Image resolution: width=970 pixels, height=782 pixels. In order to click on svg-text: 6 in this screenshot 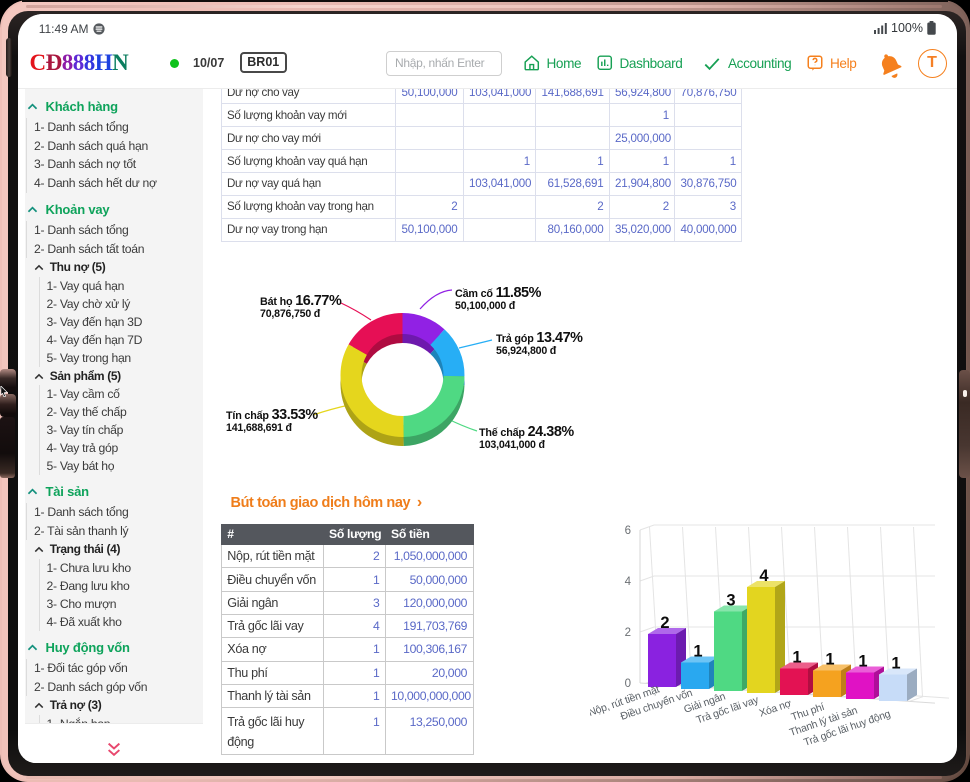, I will do `click(628, 531)`.